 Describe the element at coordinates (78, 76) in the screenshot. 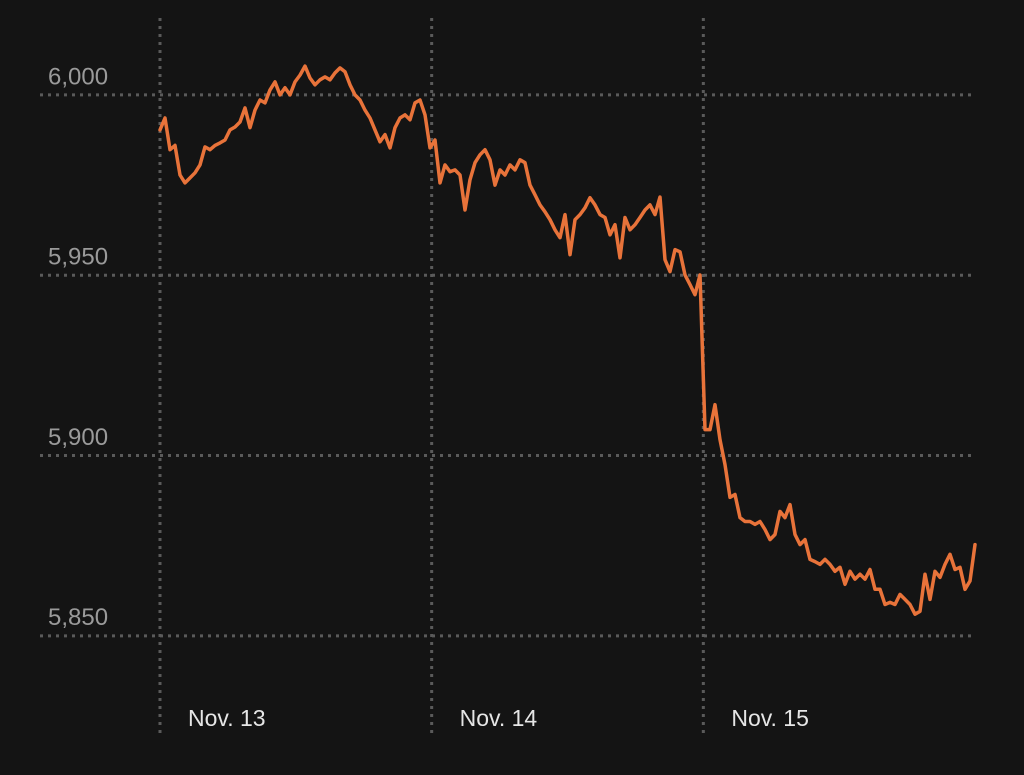

I see `y-tick-label: 6,000` at that location.